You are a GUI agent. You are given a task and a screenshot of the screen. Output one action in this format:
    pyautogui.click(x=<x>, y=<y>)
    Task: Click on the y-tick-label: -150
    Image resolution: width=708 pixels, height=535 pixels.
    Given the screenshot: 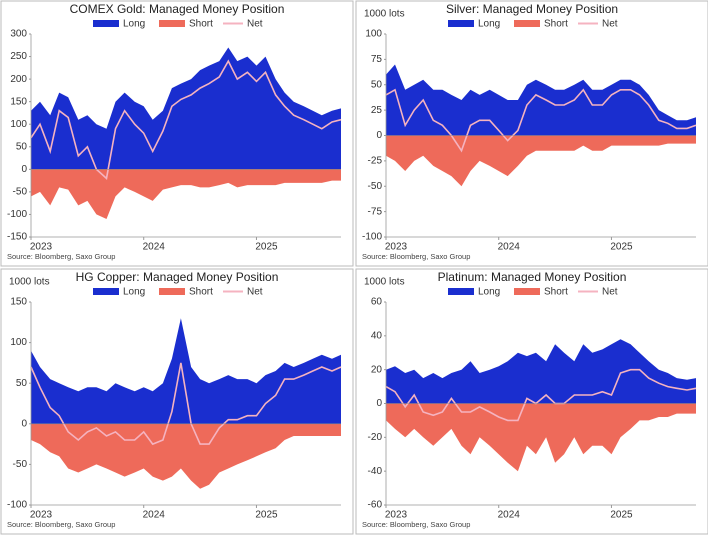 What is the action you would take?
    pyautogui.click(x=17, y=237)
    